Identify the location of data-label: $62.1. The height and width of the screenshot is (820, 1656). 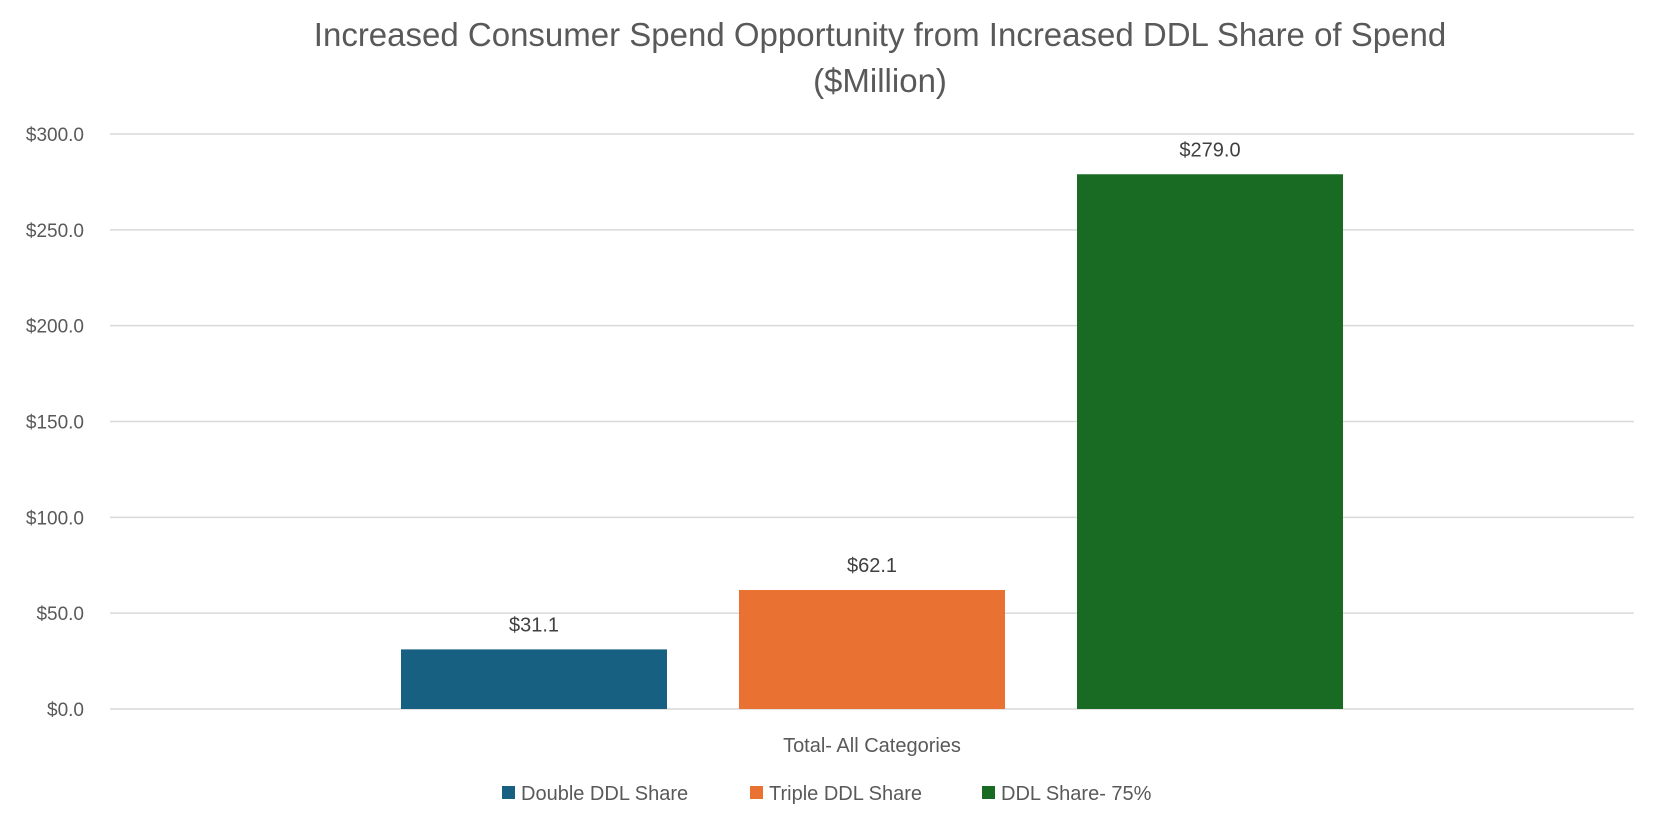
(872, 566).